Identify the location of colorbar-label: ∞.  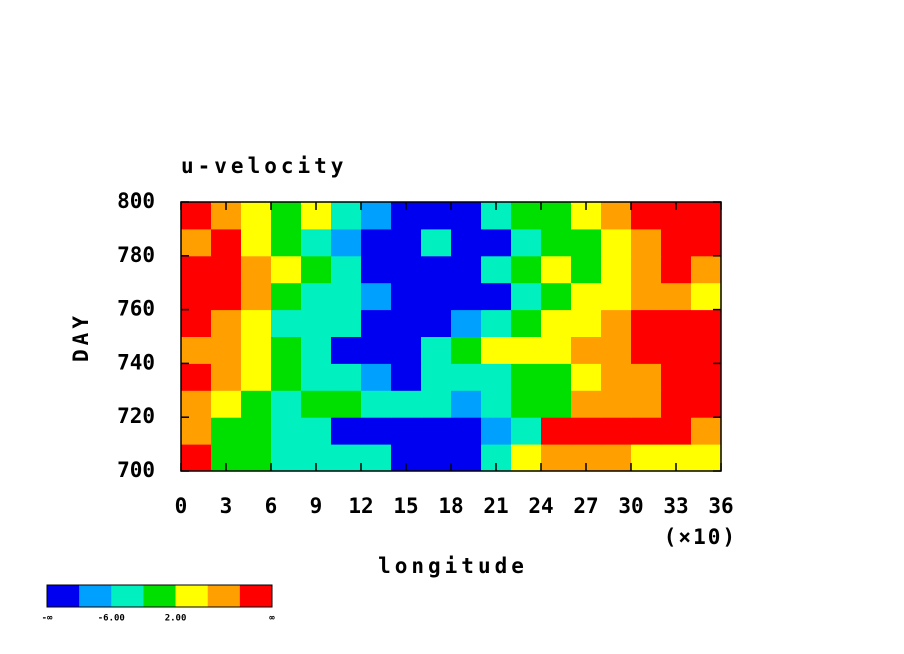
(272, 619).